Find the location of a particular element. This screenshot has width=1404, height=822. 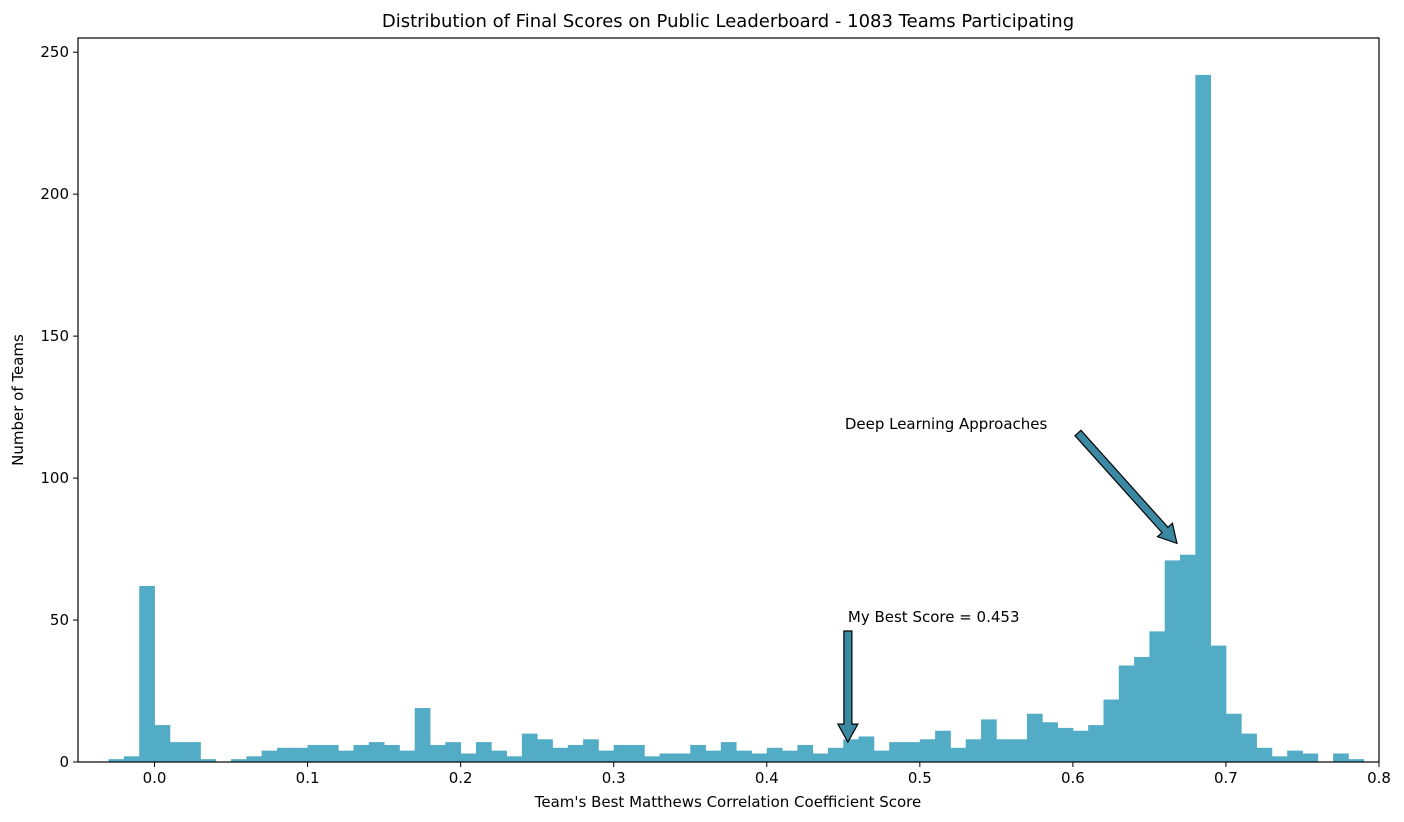

x-tick-label: 0.6 is located at coordinates (1073, 778).